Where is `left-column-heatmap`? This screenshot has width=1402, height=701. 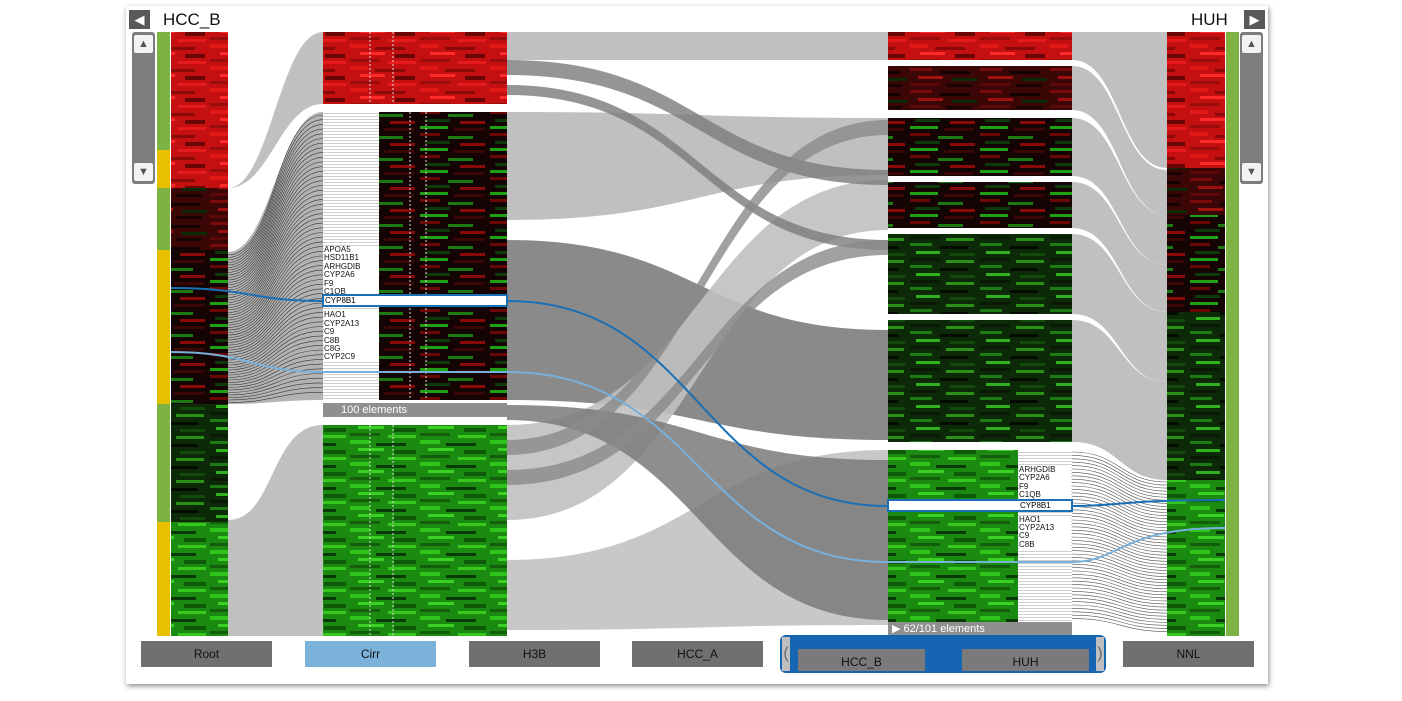 left-column-heatmap is located at coordinates (199, 334).